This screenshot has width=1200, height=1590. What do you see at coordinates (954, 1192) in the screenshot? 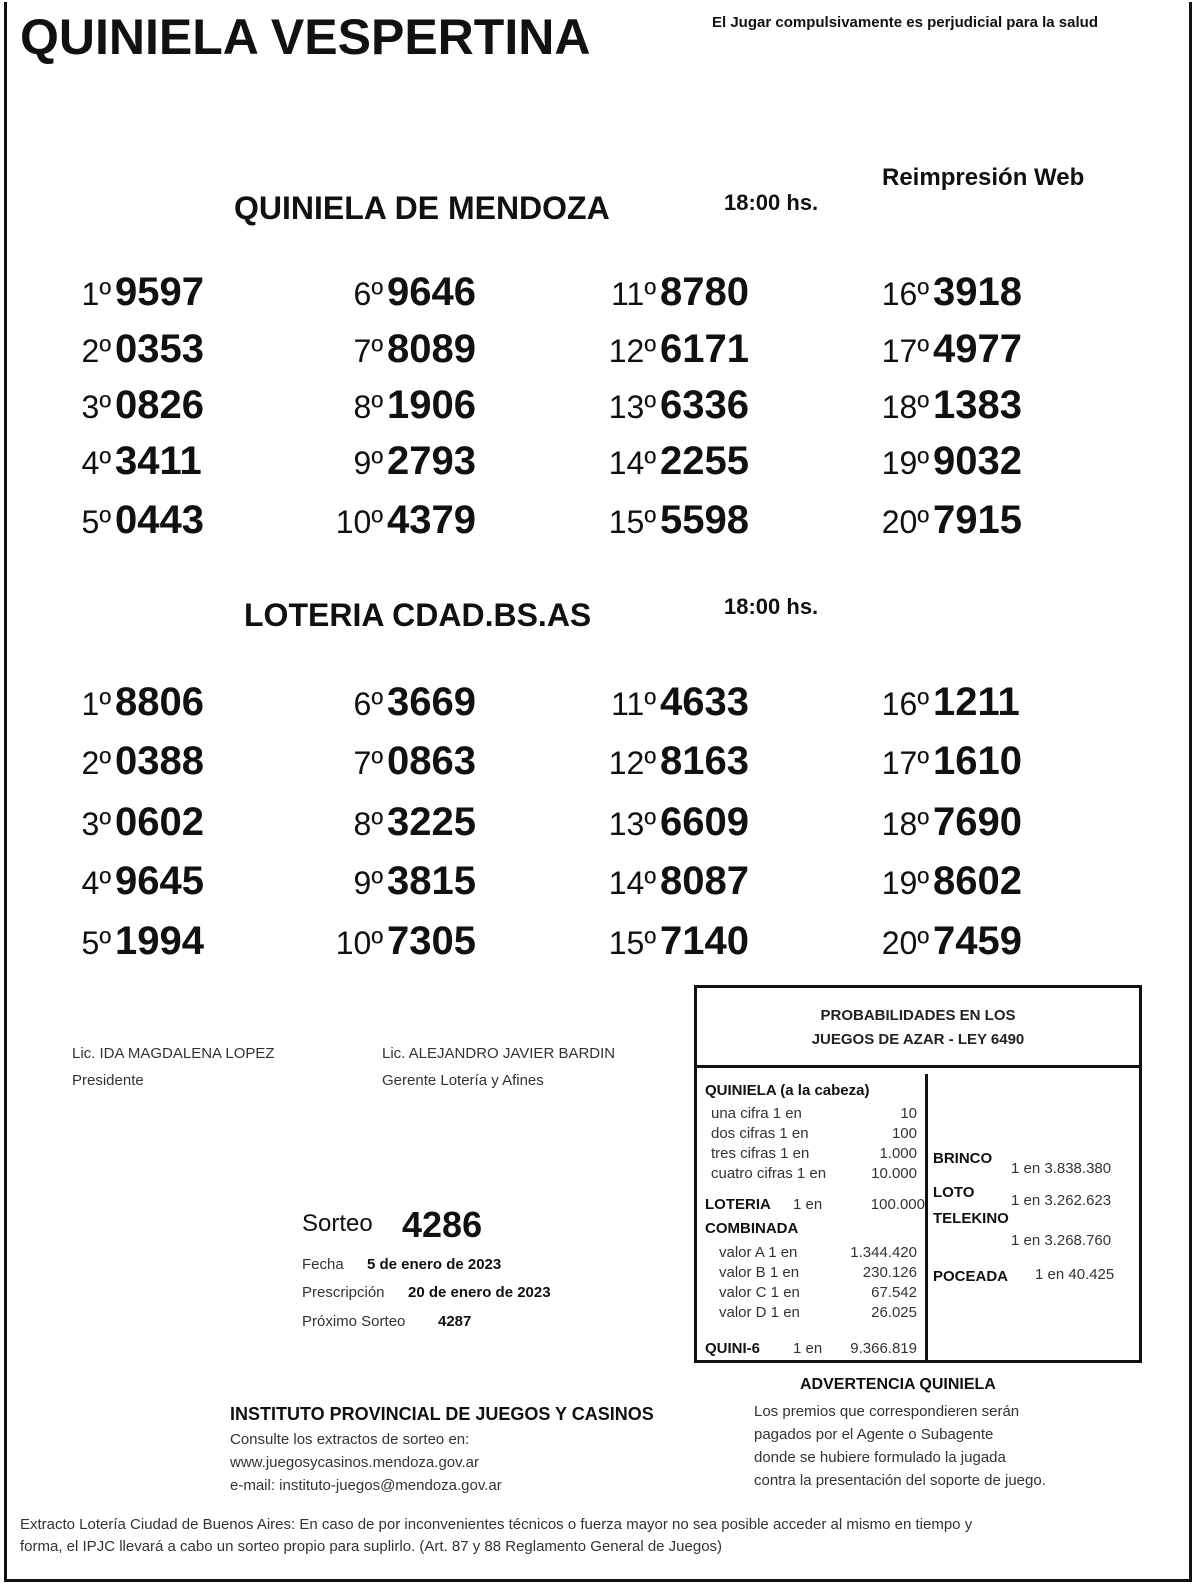
I see `loto-label: LOTO` at bounding box center [954, 1192].